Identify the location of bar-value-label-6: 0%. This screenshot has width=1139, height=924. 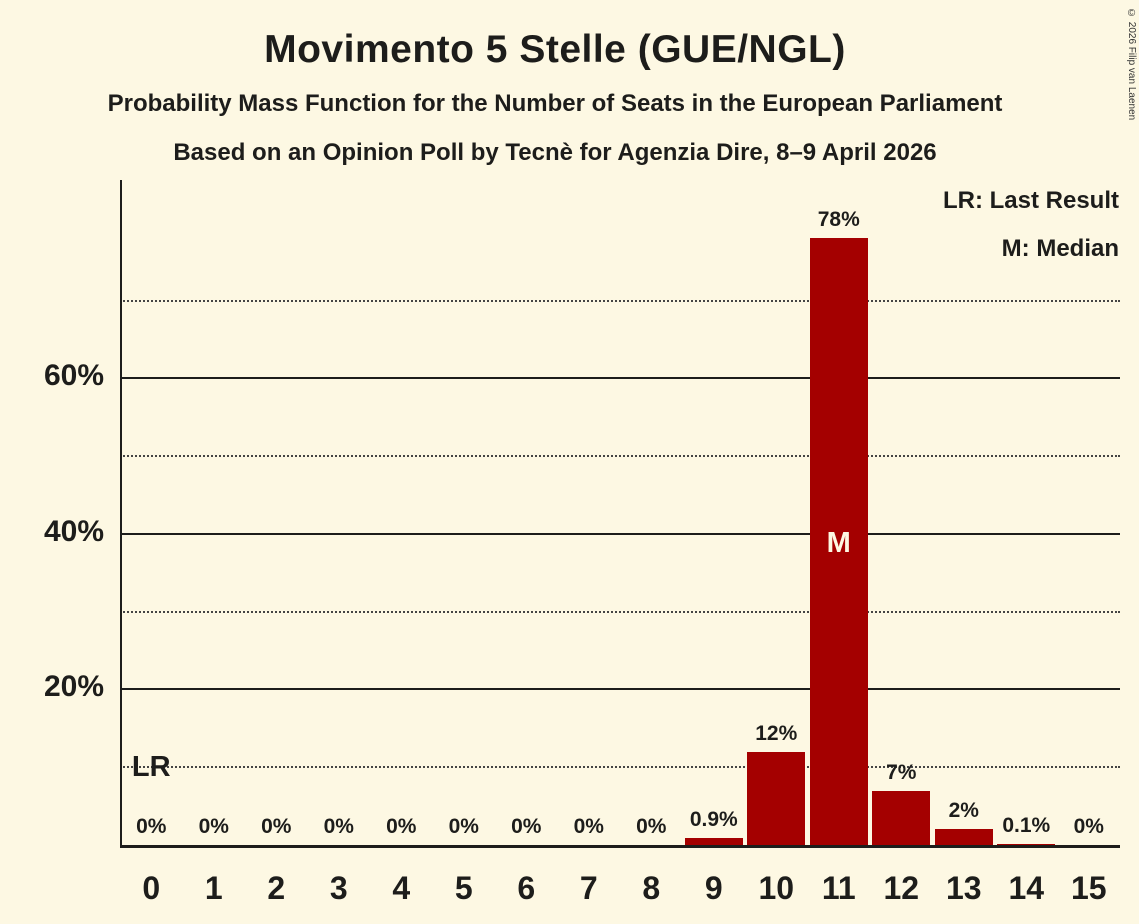
(526, 826).